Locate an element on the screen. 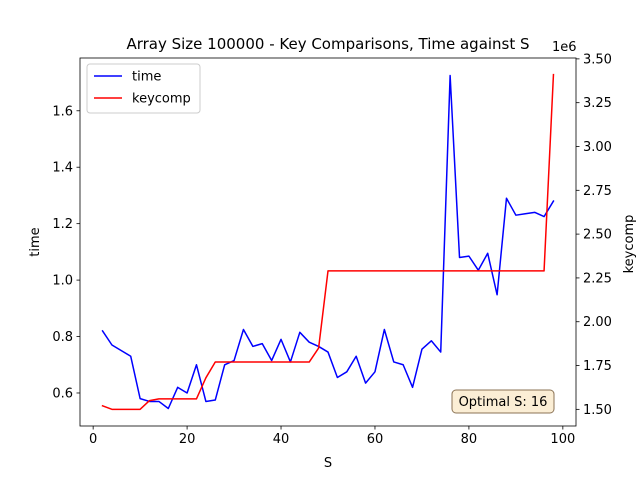 This screenshot has width=640, height=480. y-right-tick-label: 2.75 is located at coordinates (597, 191).